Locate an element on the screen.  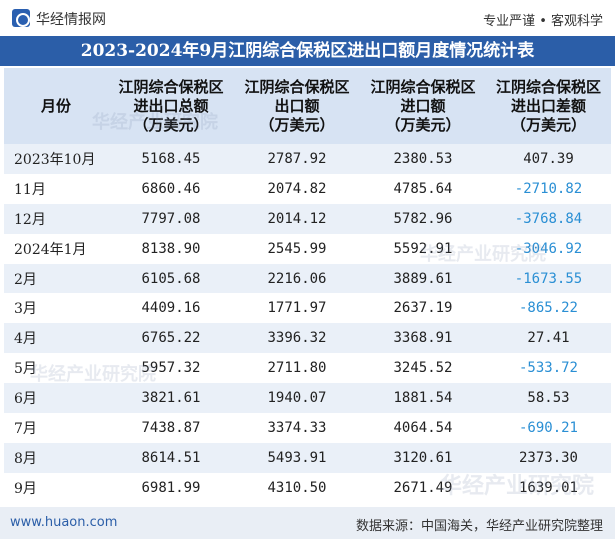
column-header-balance-line2: 进出口差额 is located at coordinates (548, 105).